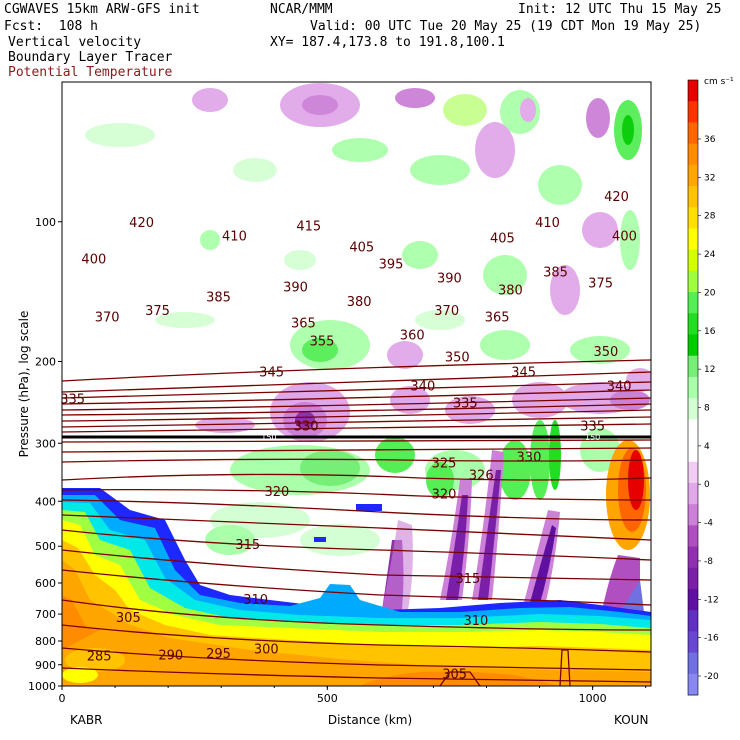 This screenshot has width=740, height=740. What do you see at coordinates (90, 57) in the screenshot?
I see `field-label-tracer: Boundary Layer Tracer` at bounding box center [90, 57].